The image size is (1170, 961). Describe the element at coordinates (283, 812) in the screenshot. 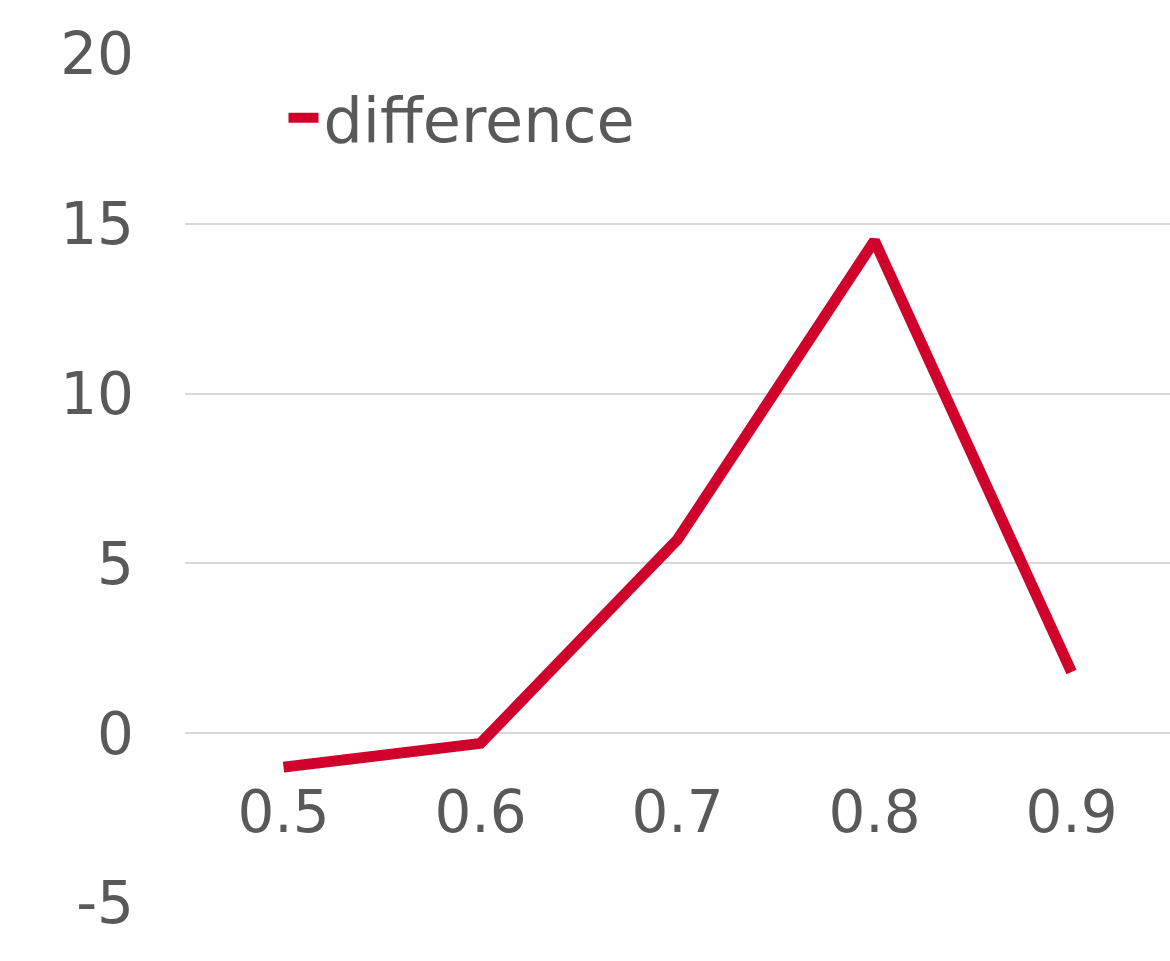

I see `x-tick-label: 0.5` at that location.